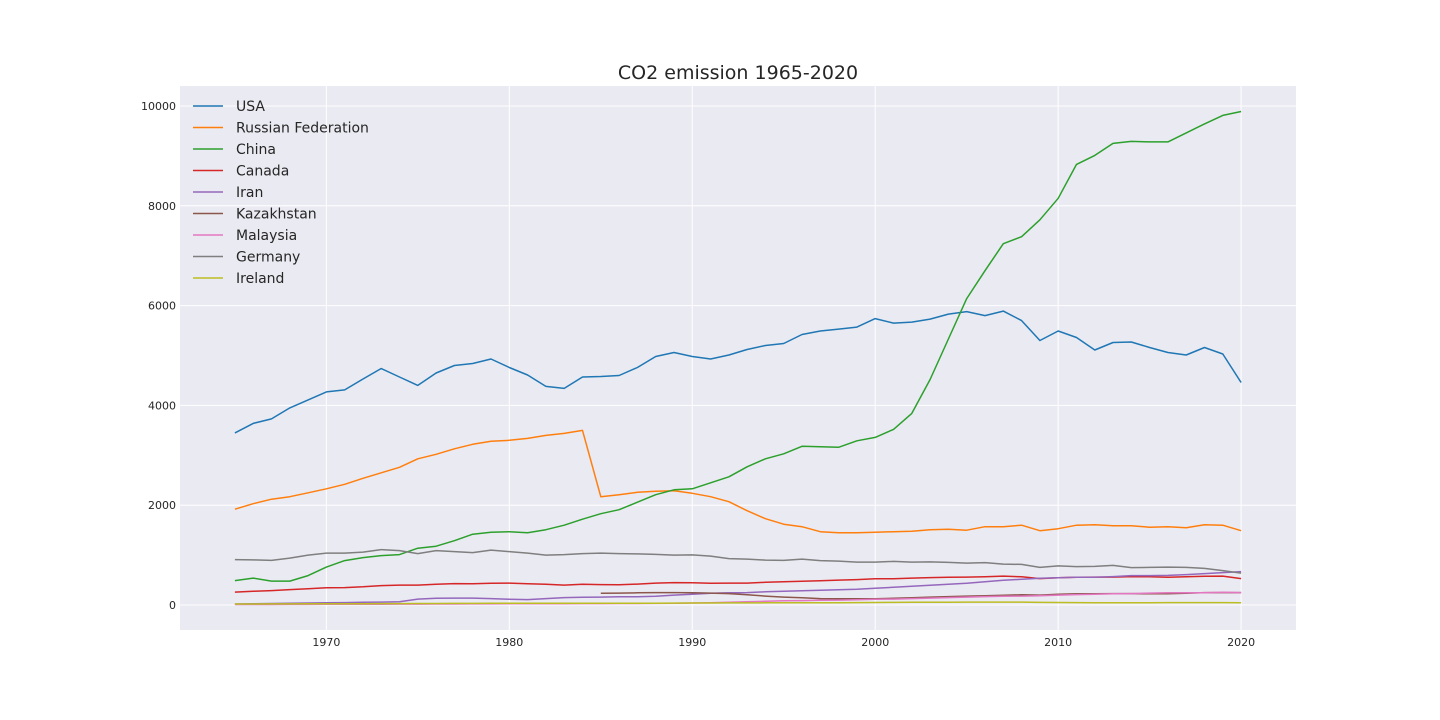 The image size is (1440, 720). Describe the element at coordinates (172, 605) in the screenshot. I see `y-tick-label: 0` at that location.